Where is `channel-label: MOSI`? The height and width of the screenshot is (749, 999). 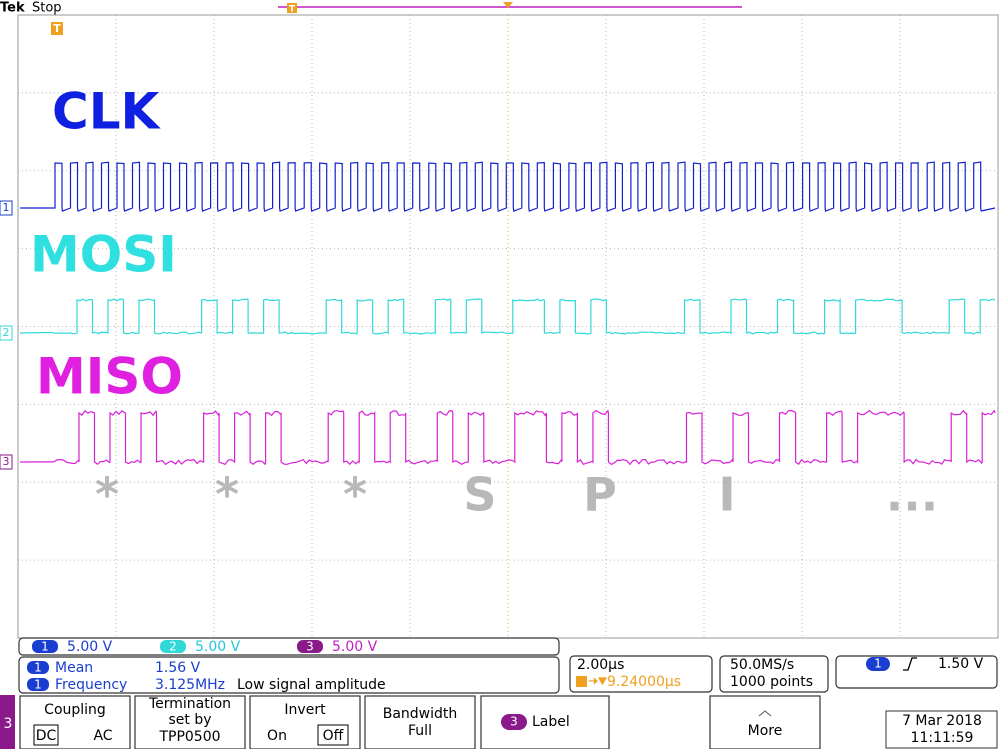
channel-label: MOSI is located at coordinates (103, 255).